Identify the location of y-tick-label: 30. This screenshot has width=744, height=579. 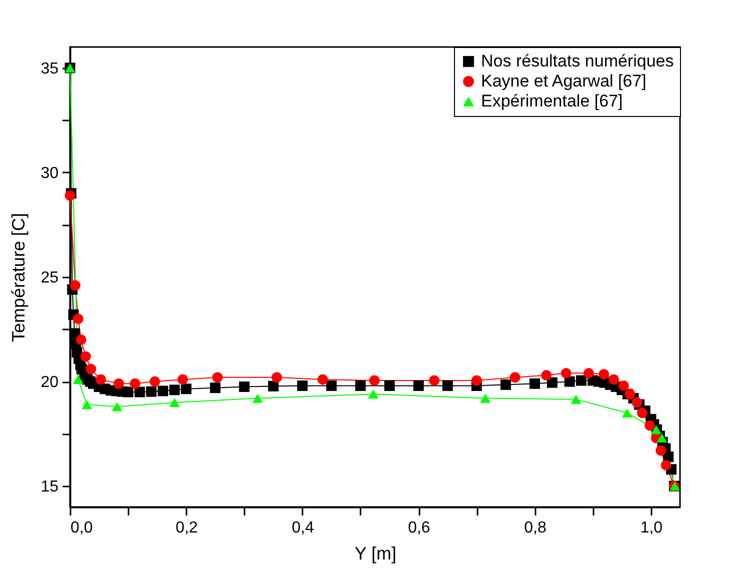
(49, 173).